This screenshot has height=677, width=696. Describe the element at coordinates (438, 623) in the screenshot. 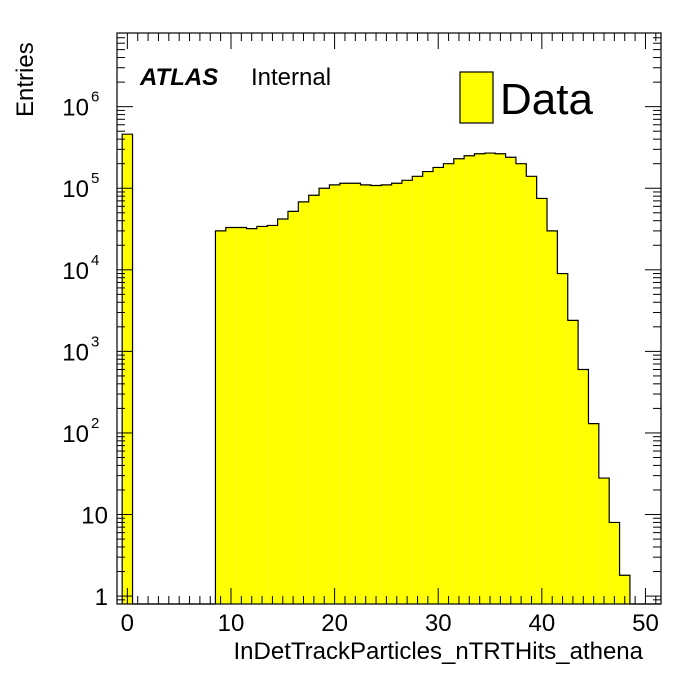

I see `x-tick-label: 30` at that location.